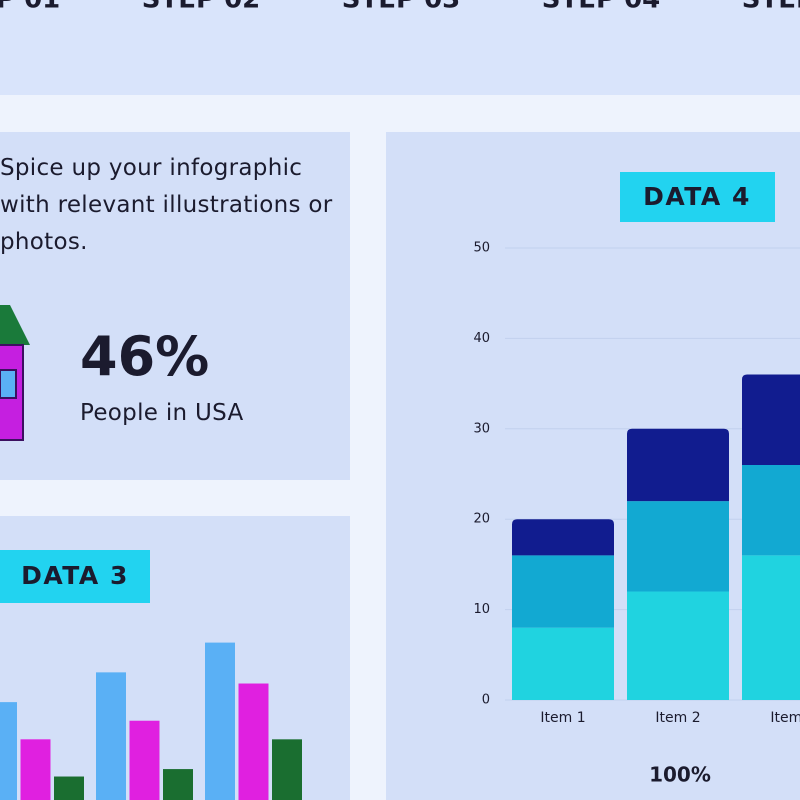 The image size is (800, 800). I want to click on step-label: STEP 03, so click(401, 7).